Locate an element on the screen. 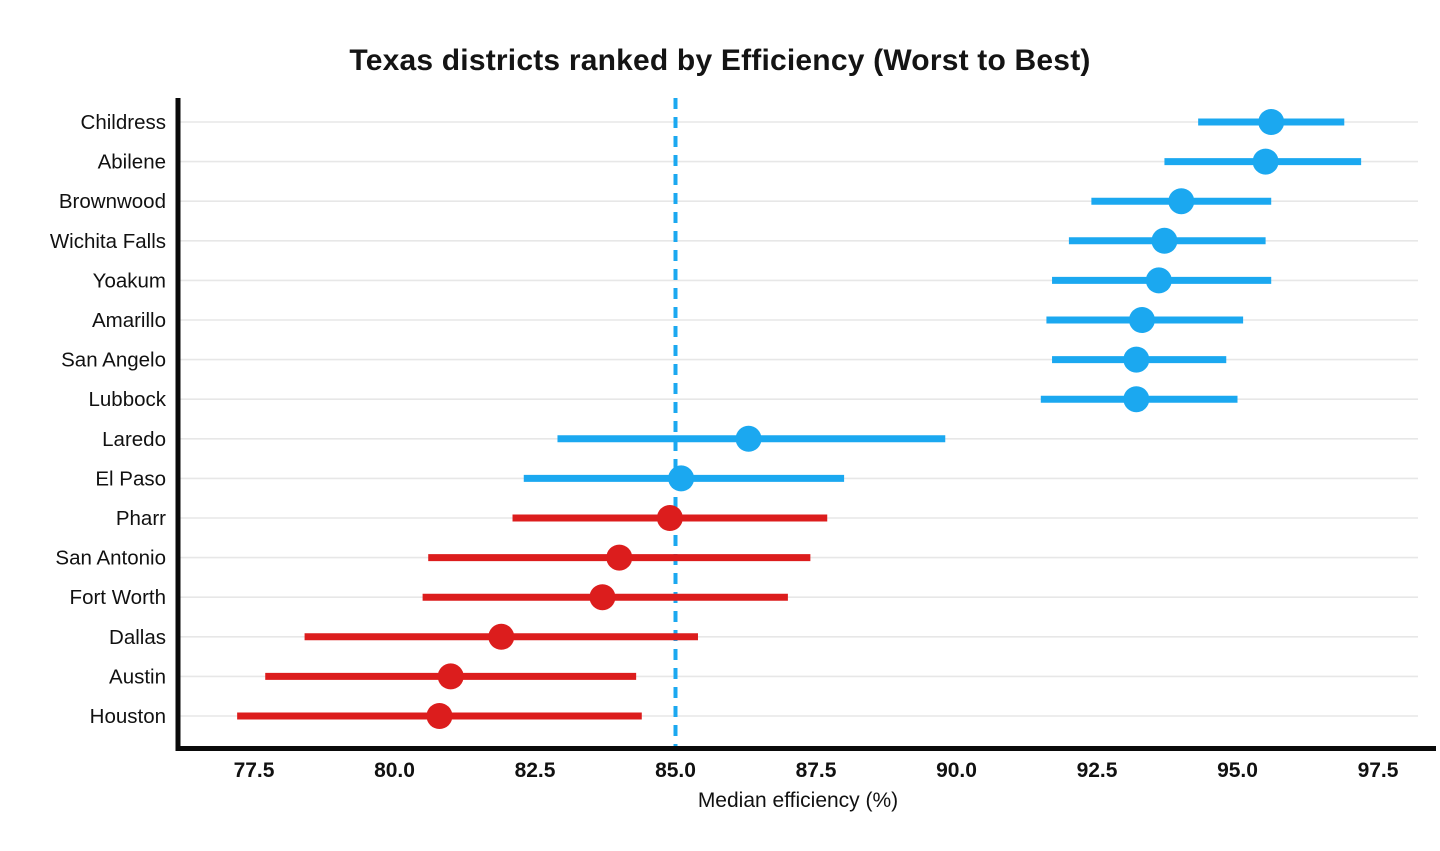 The width and height of the screenshot is (1440, 851). y-tick-label: Yoakum is located at coordinates (129, 280).